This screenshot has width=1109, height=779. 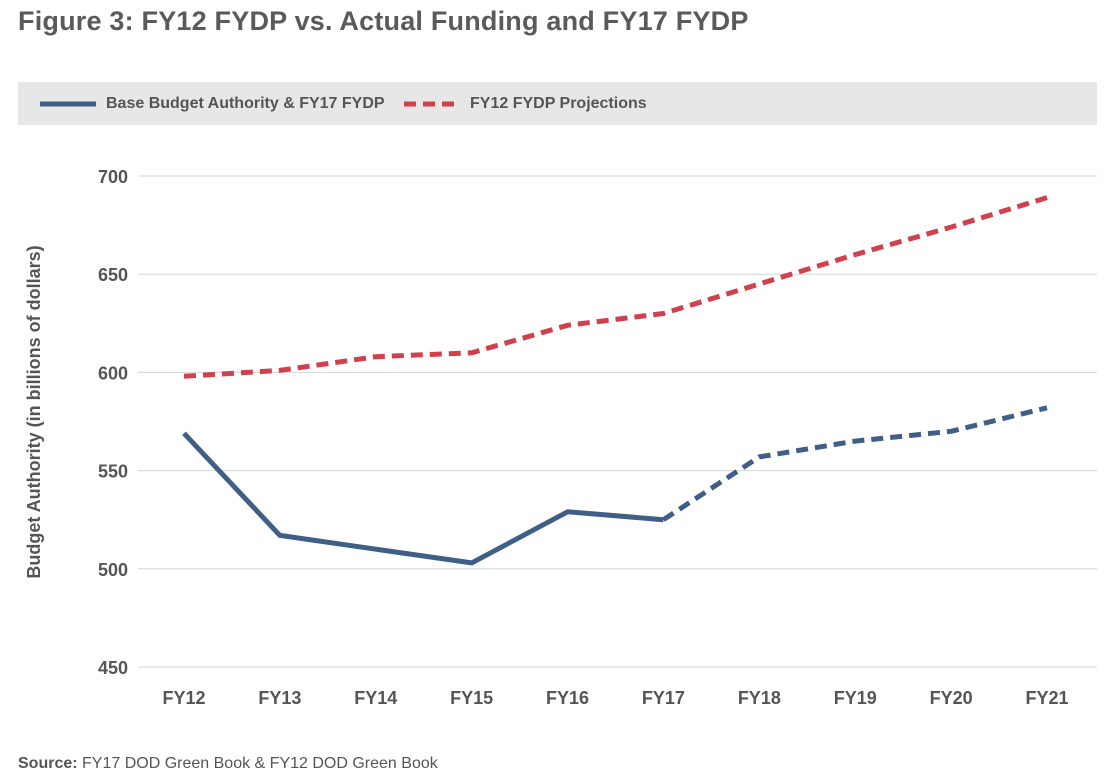 I want to click on y-tick-label: 500, so click(x=113, y=570).